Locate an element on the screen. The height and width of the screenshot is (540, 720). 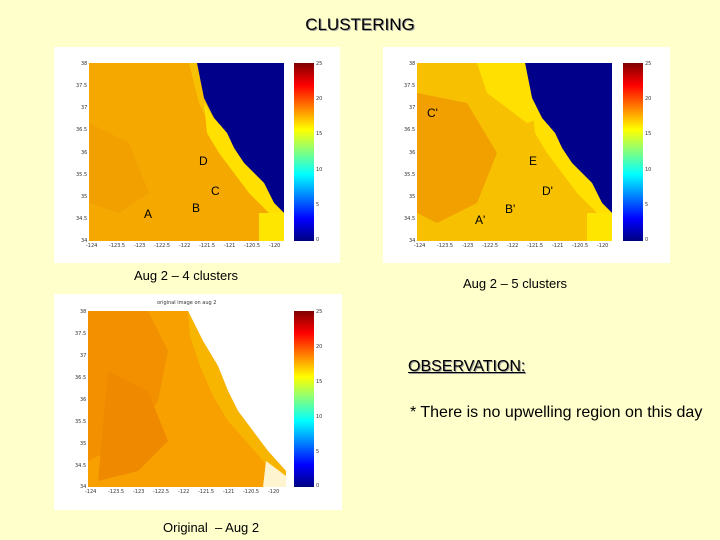
slide-title: CLUSTERING is located at coordinates (360, 24).